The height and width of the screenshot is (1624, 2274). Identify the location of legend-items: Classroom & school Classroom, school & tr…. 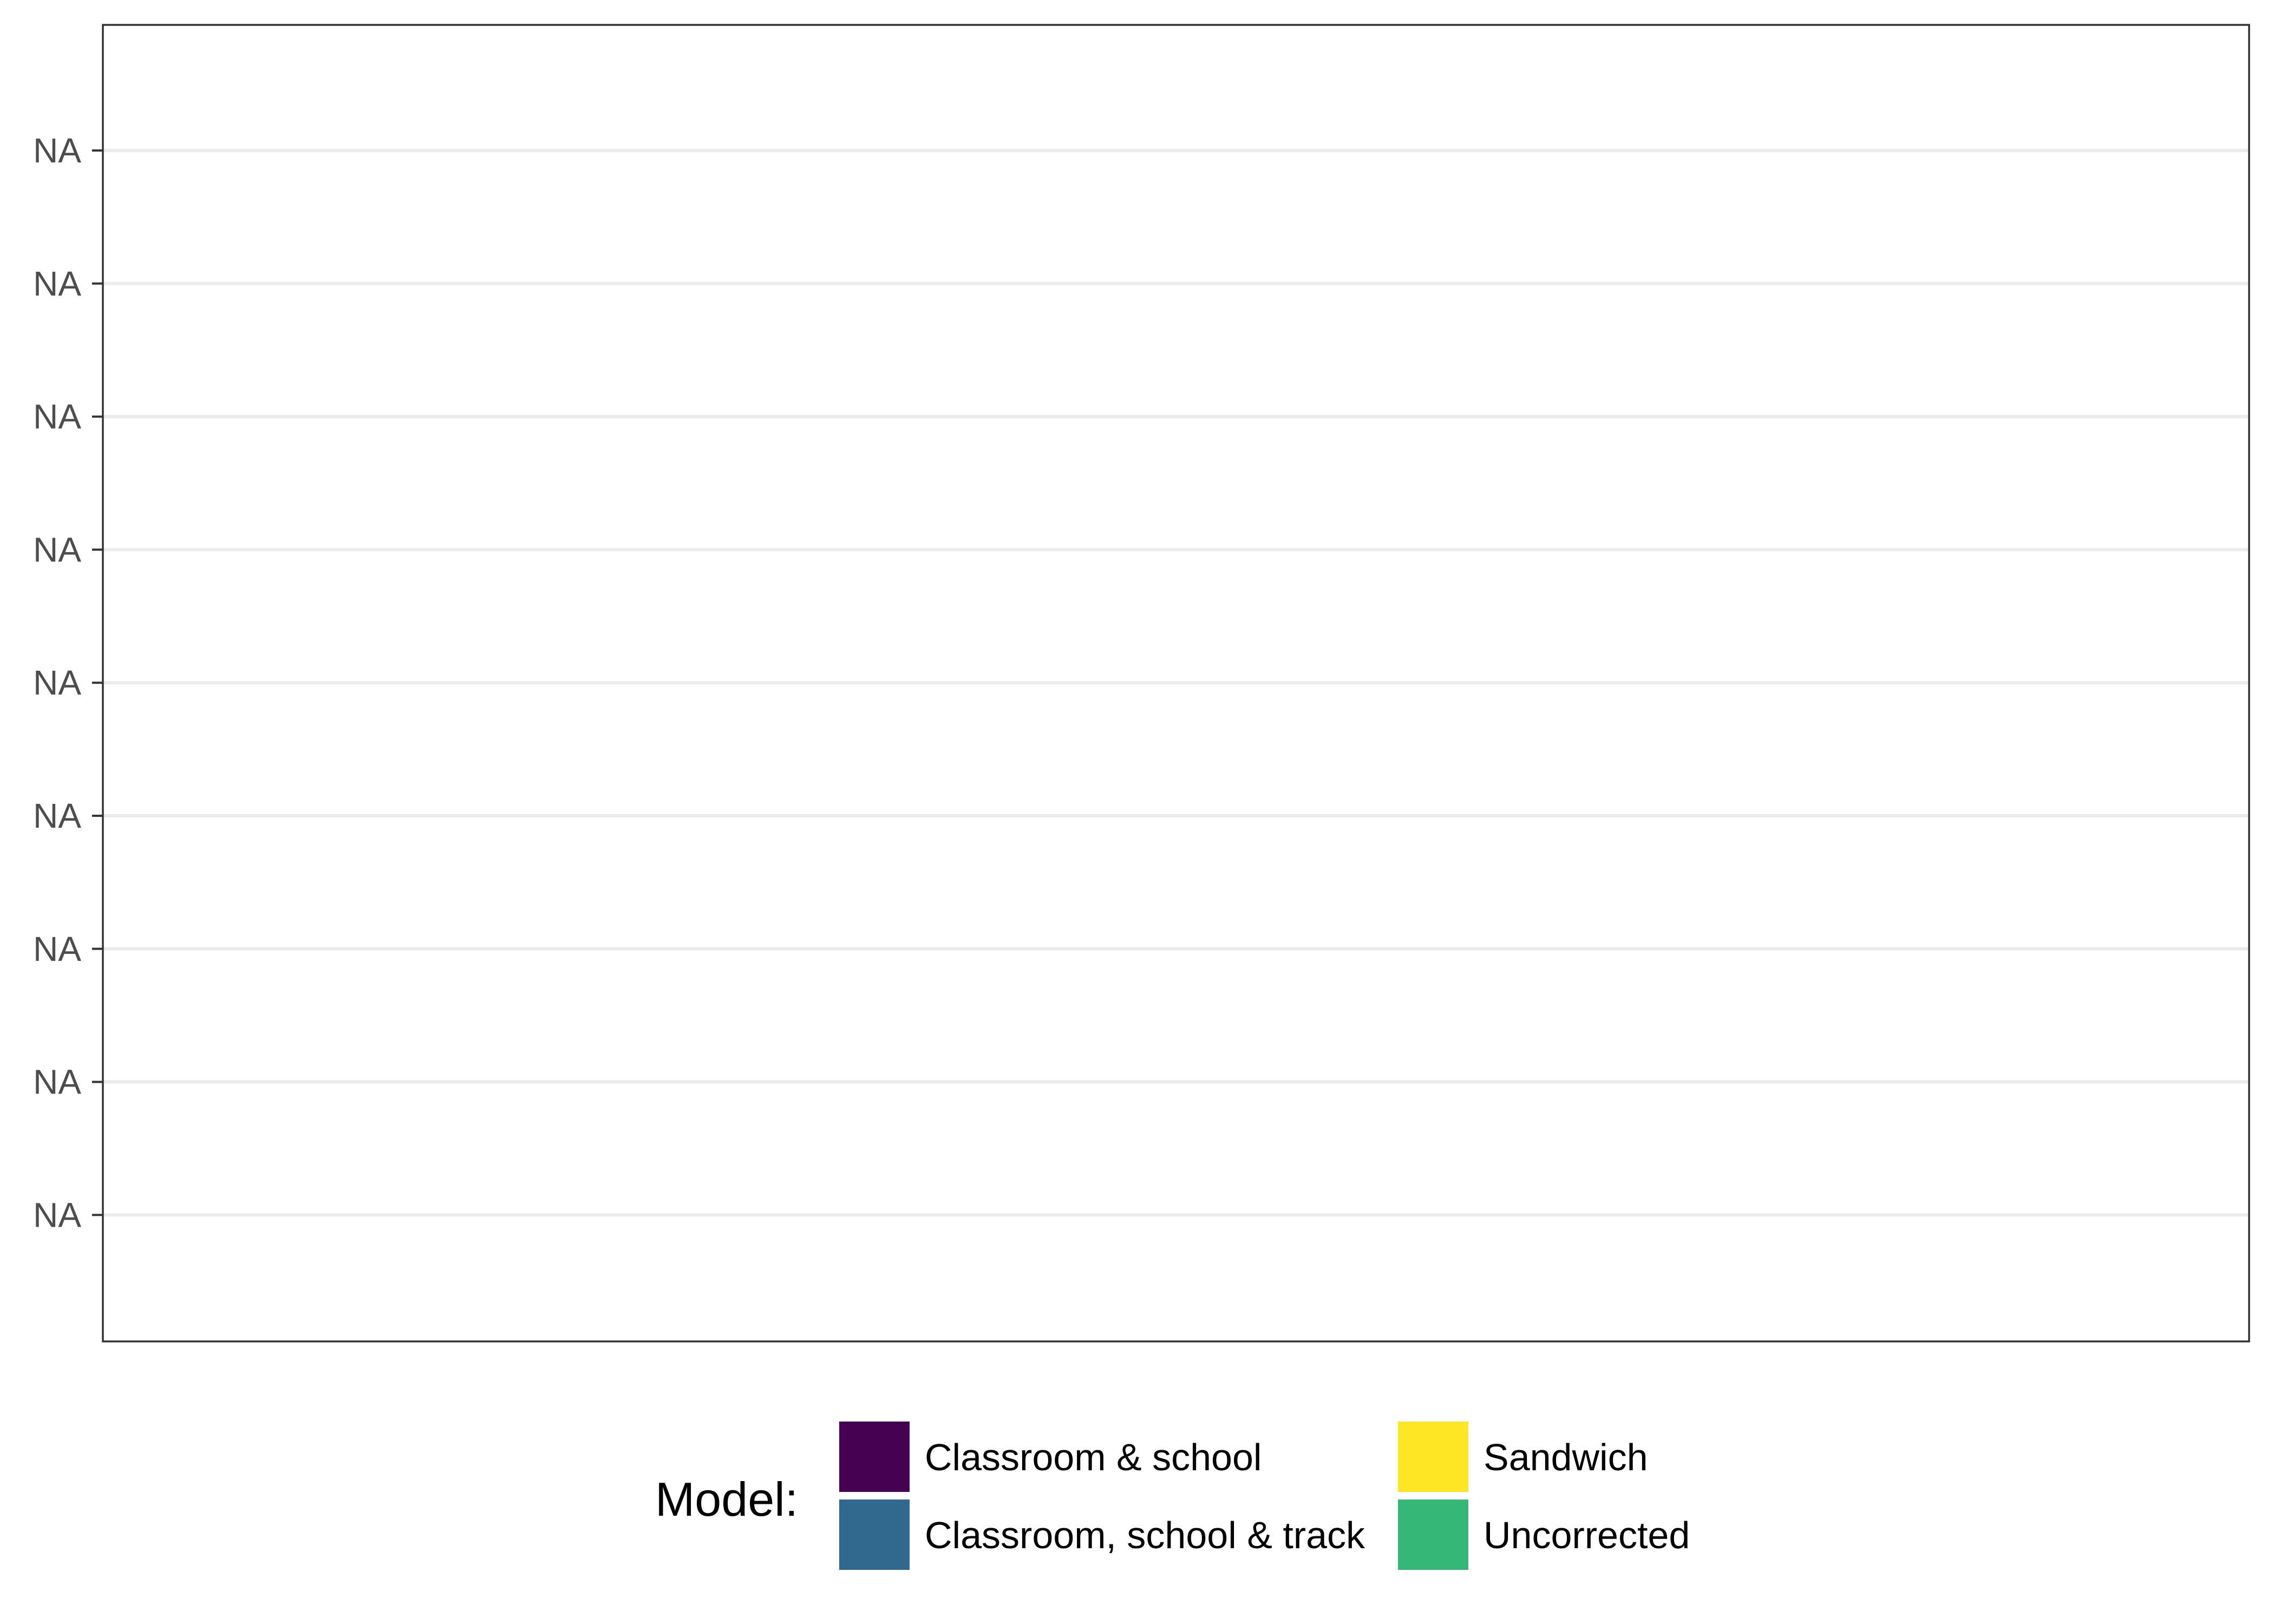
(1264, 1495).